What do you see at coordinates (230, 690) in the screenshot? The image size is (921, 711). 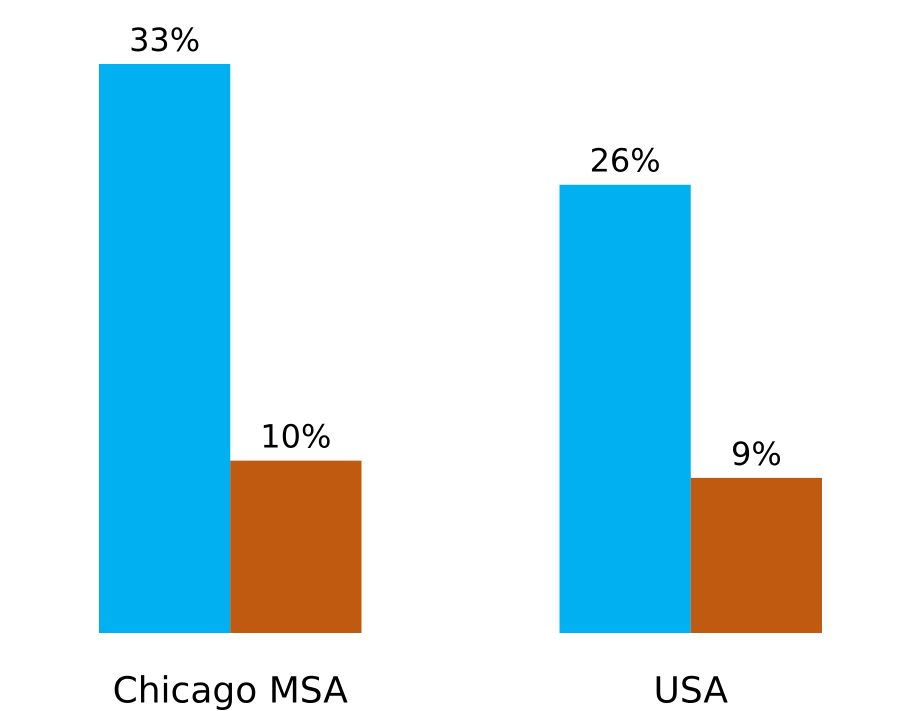 I see `x-tick-label: Chicago MSA` at bounding box center [230, 690].